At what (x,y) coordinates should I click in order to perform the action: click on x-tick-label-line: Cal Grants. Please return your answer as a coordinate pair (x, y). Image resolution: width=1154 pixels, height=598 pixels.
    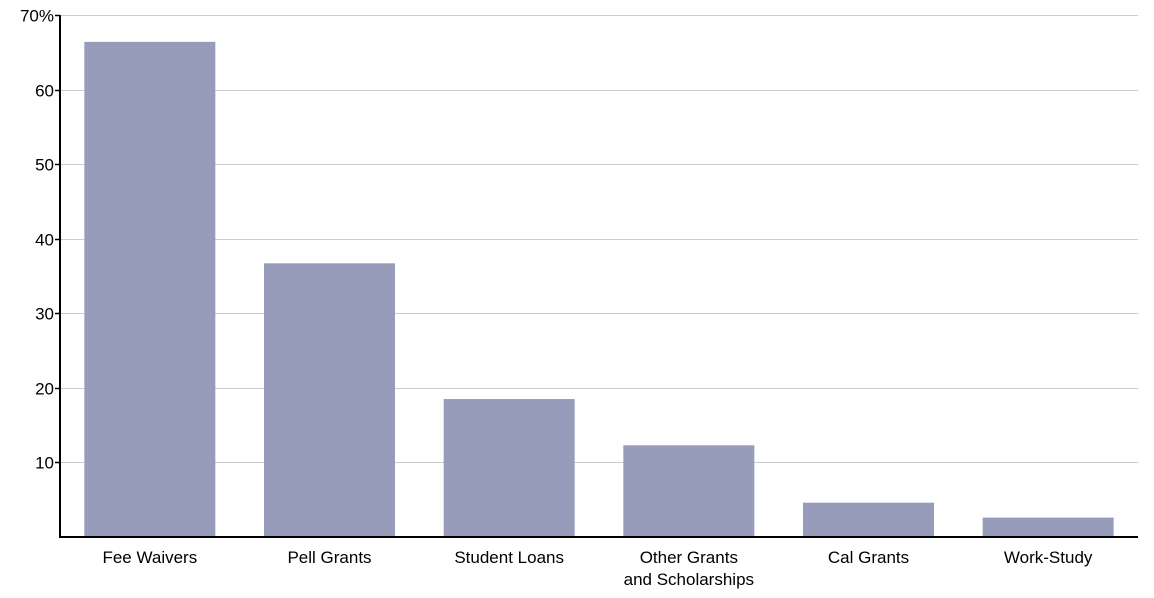
    Looking at the image, I should click on (868, 557).